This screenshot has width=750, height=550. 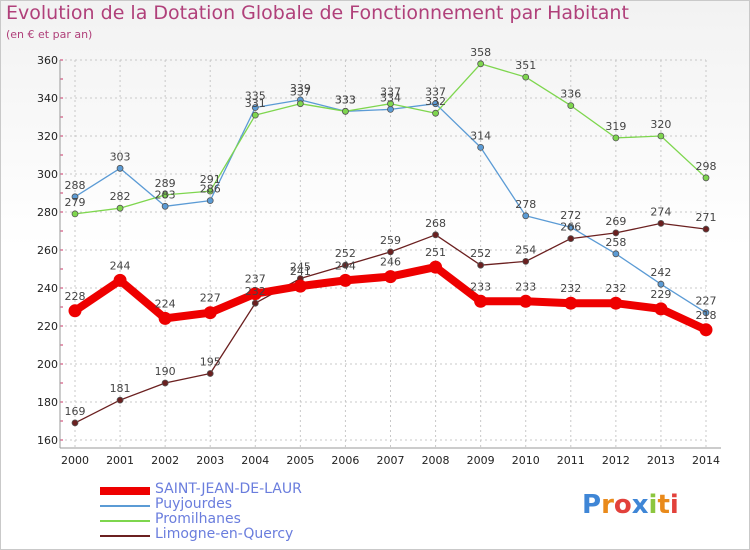 What do you see at coordinates (47, 288) in the screenshot?
I see `y-tick-label: 240` at bounding box center [47, 288].